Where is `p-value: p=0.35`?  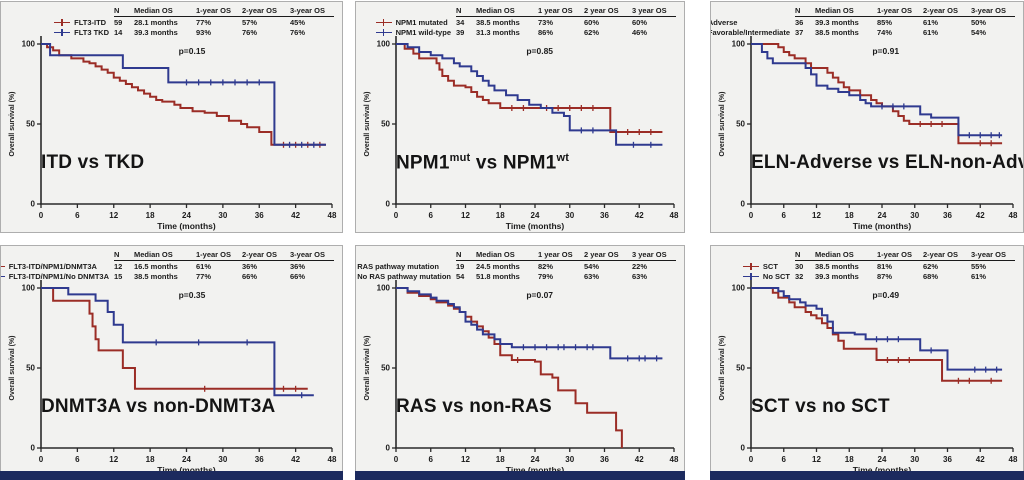
p-value: p=0.35 is located at coordinates (192, 295).